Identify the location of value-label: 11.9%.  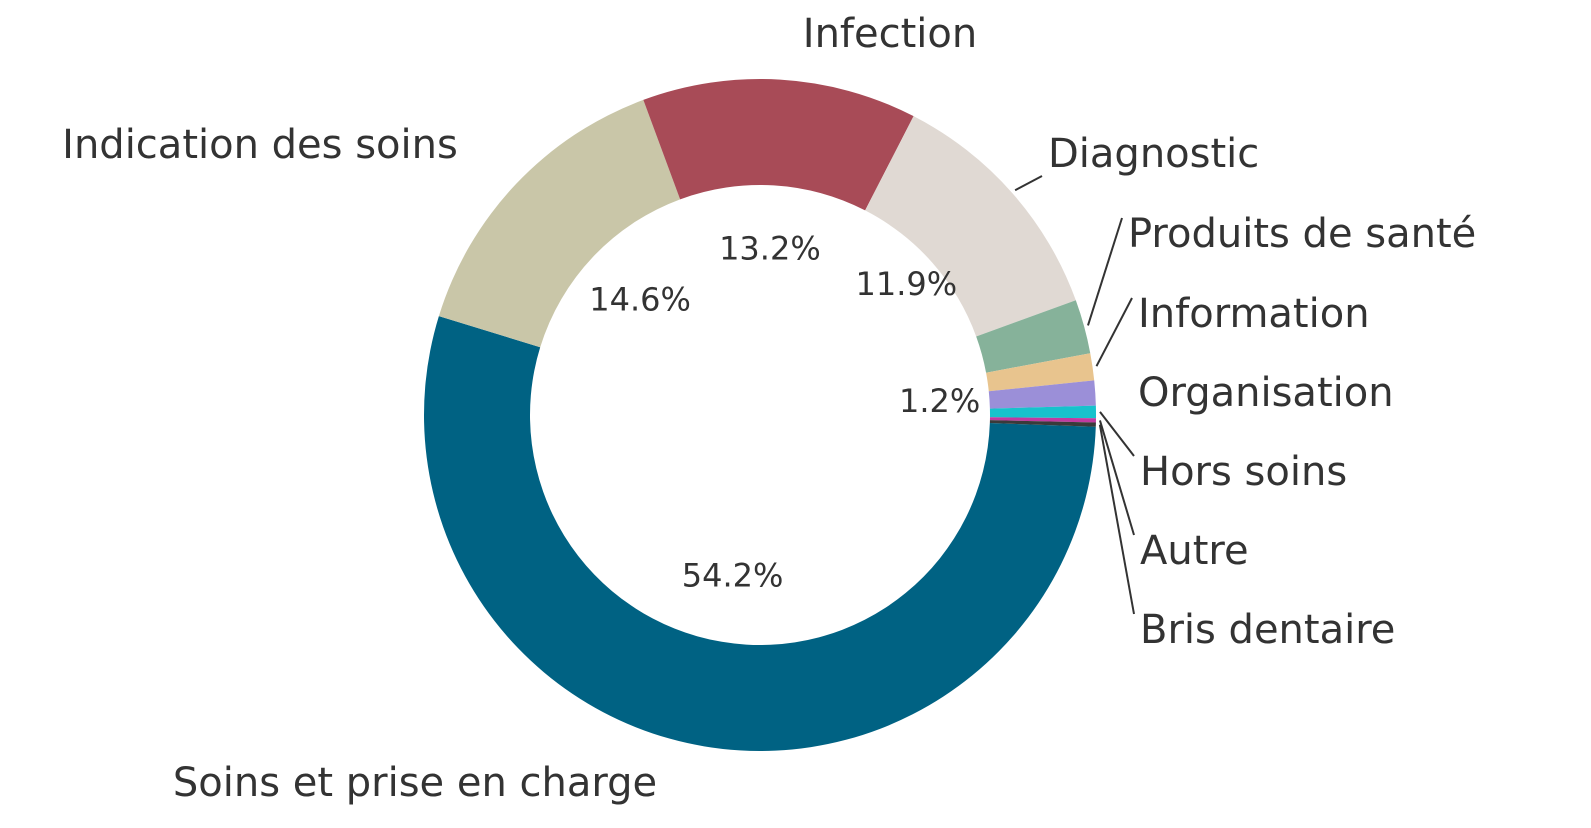
(906, 284).